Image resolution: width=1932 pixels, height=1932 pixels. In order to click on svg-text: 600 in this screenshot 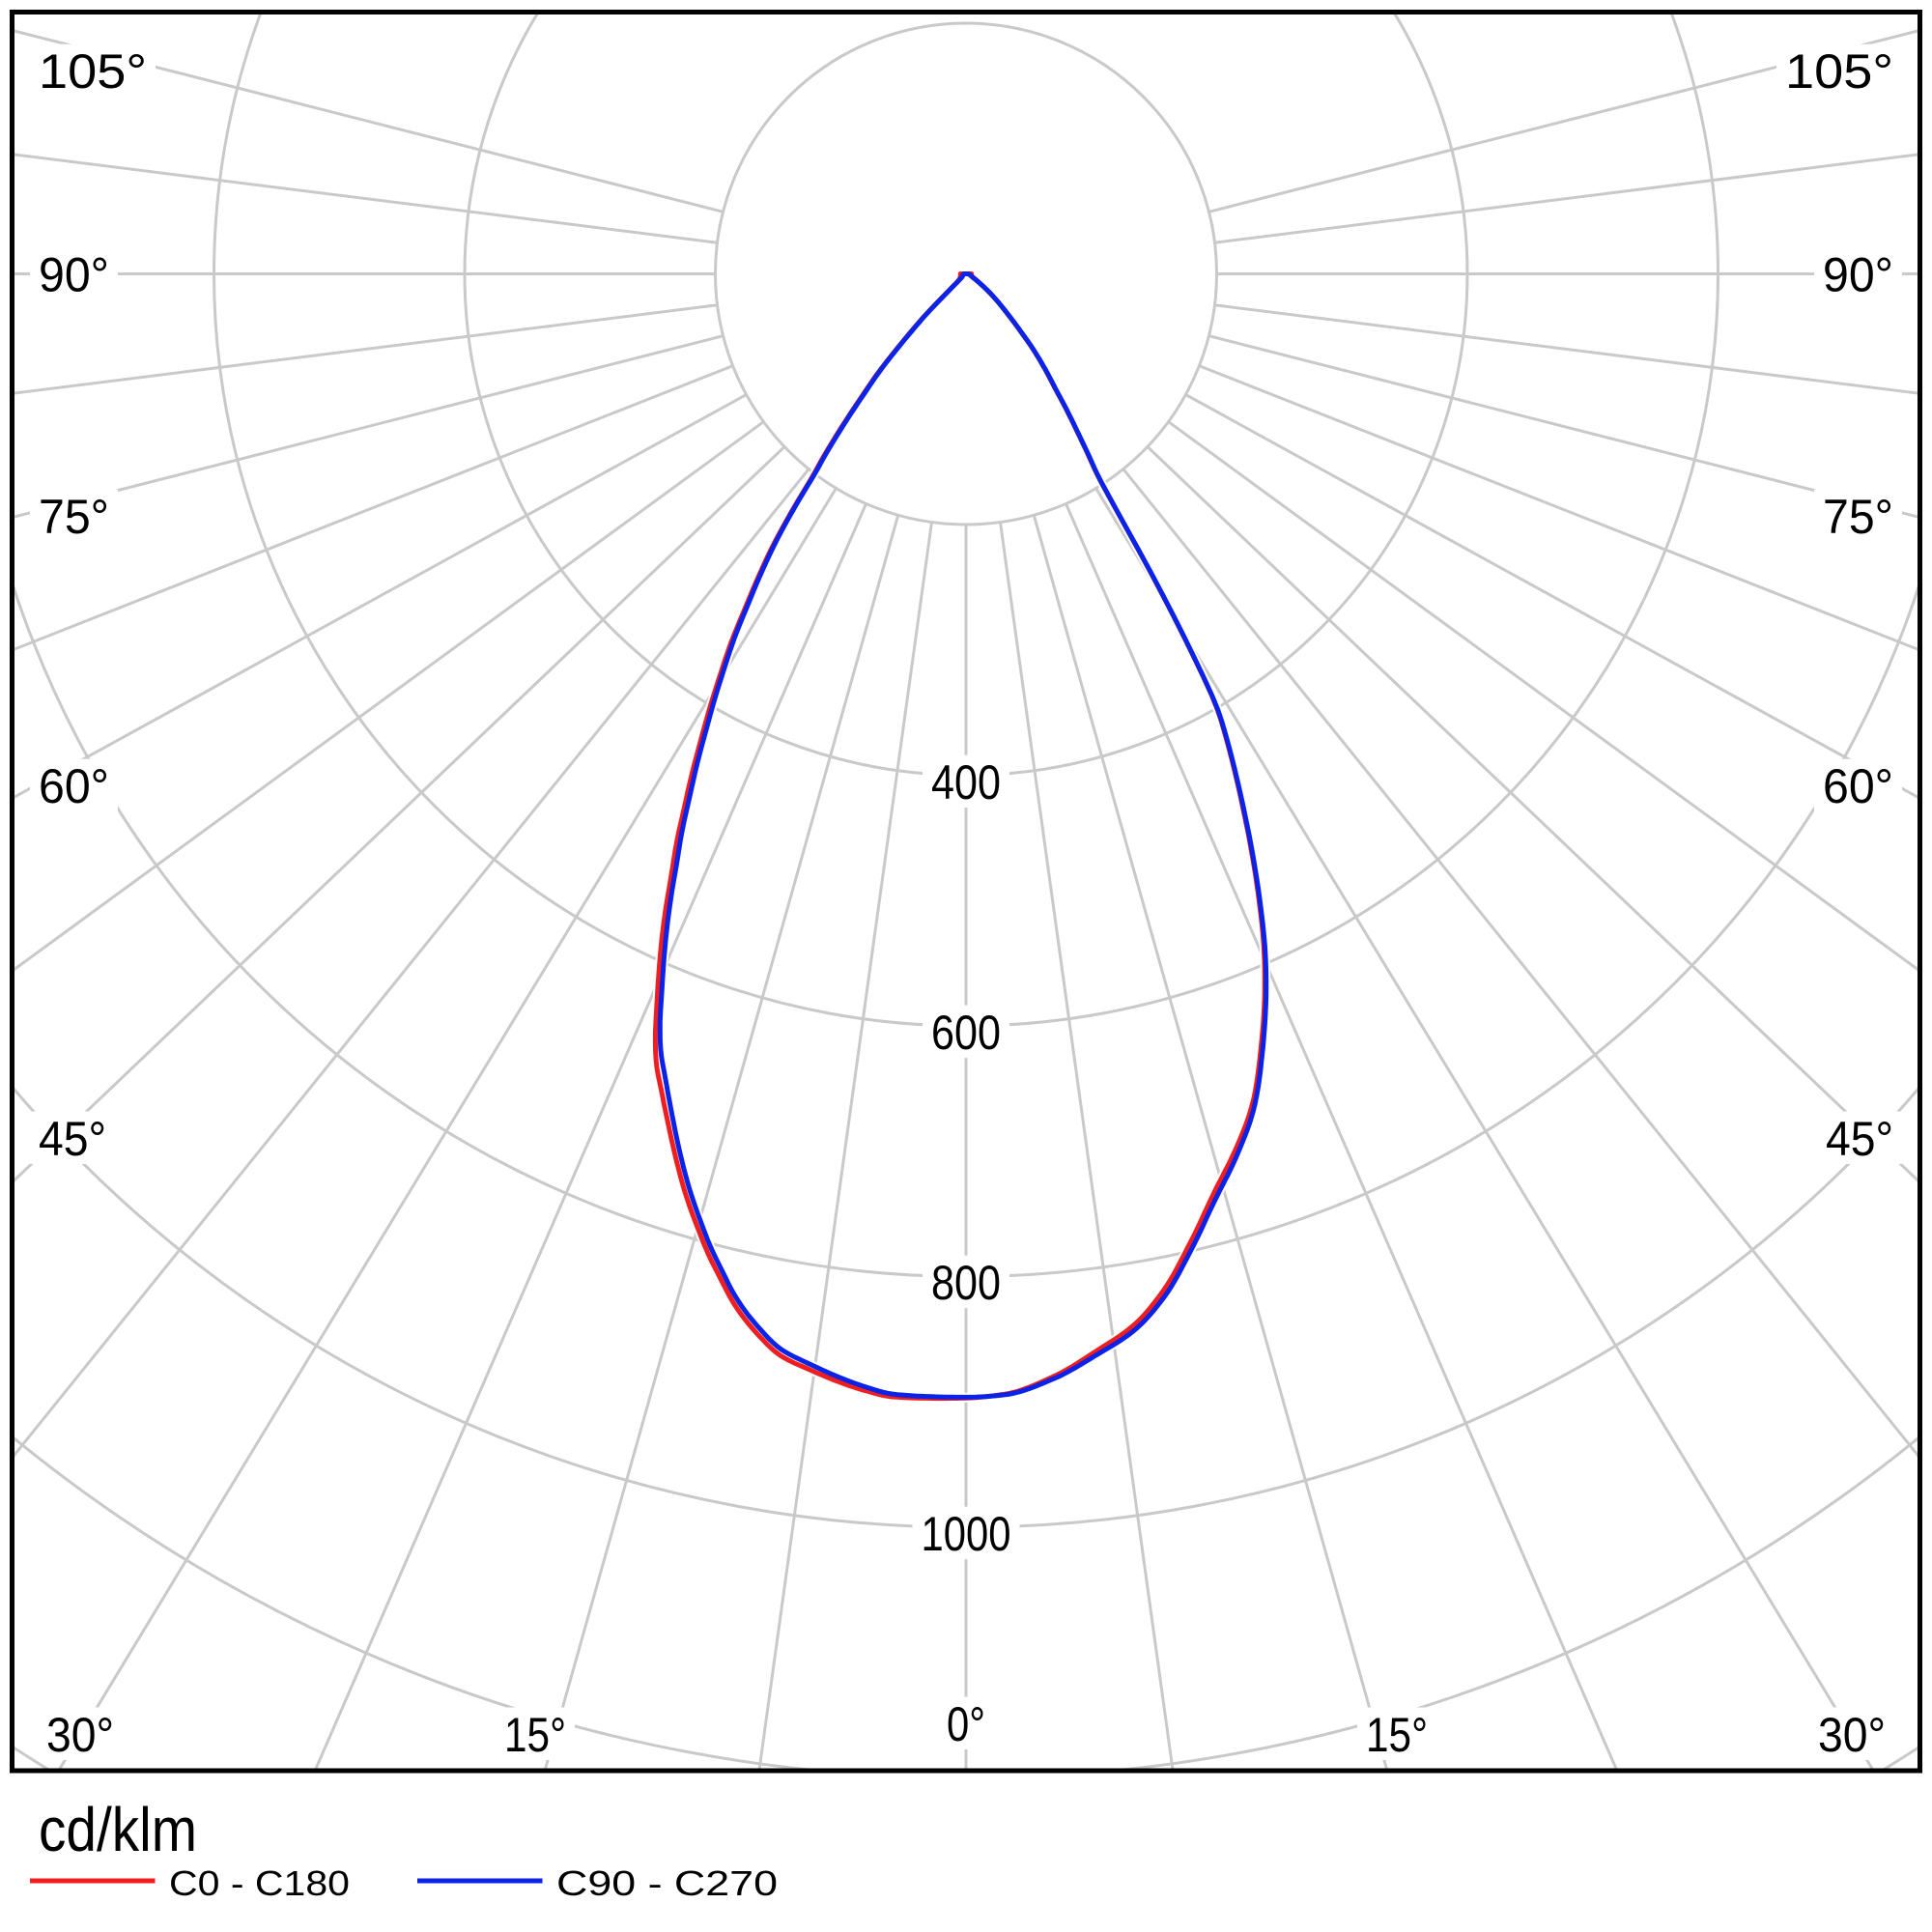, I will do `click(966, 1033)`.